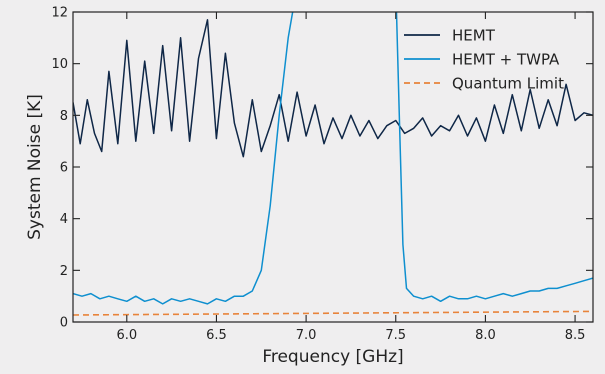 The width and height of the screenshot is (605, 374). I want to click on y-tick-label: 12, so click(59, 13).